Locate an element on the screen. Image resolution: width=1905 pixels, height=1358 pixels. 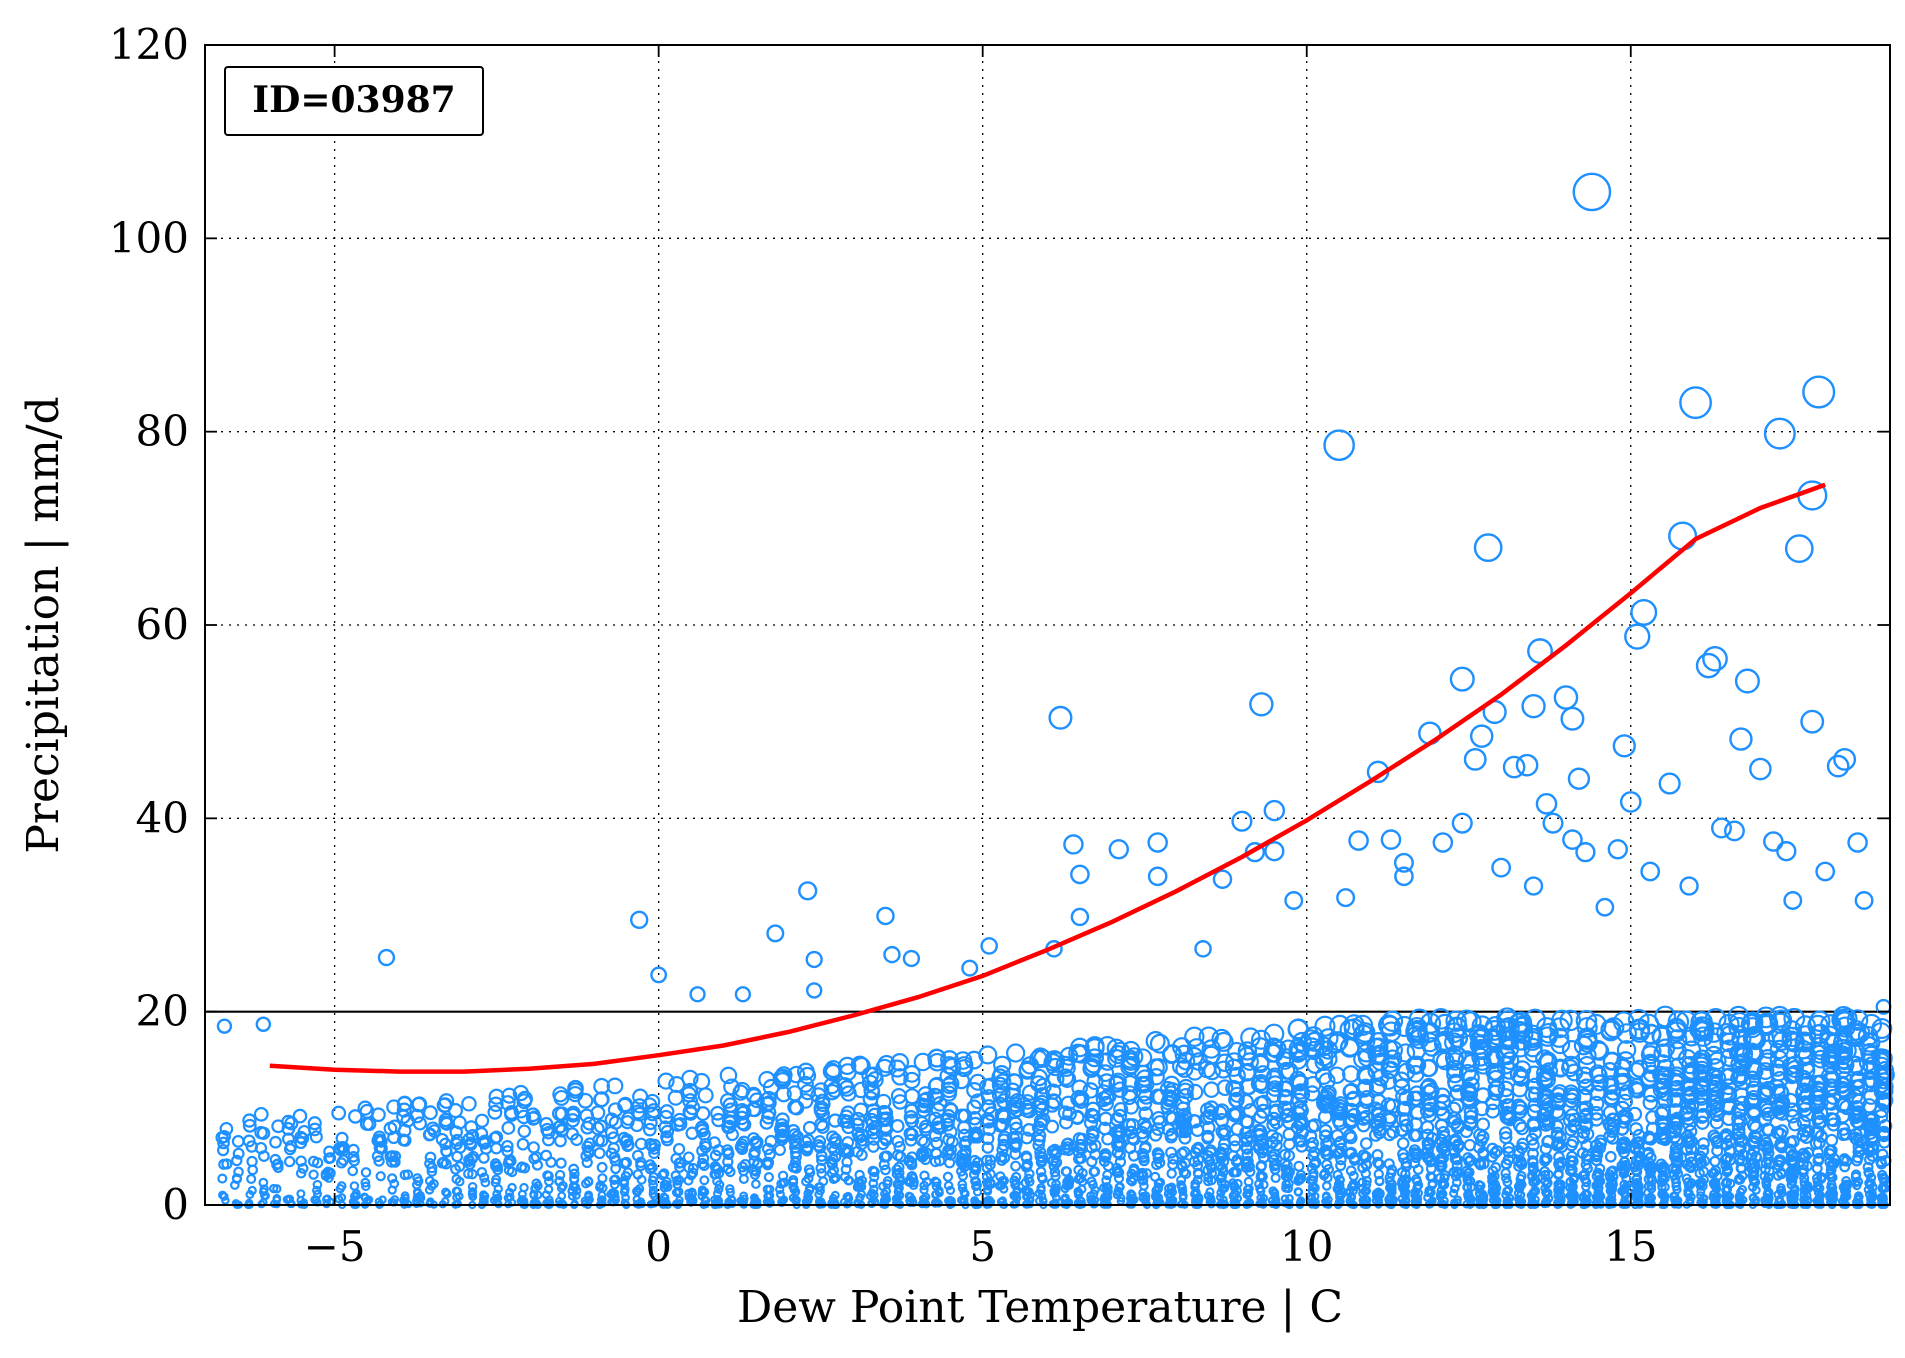
x-tick-label: 10 is located at coordinates (1306, 1246).